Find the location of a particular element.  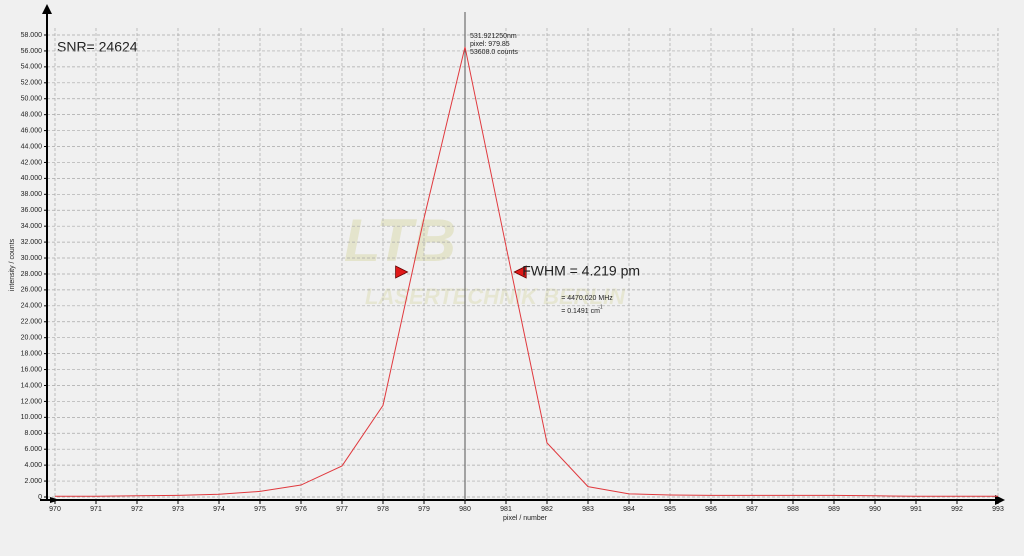

x-tick-label: 972 is located at coordinates (137, 509).